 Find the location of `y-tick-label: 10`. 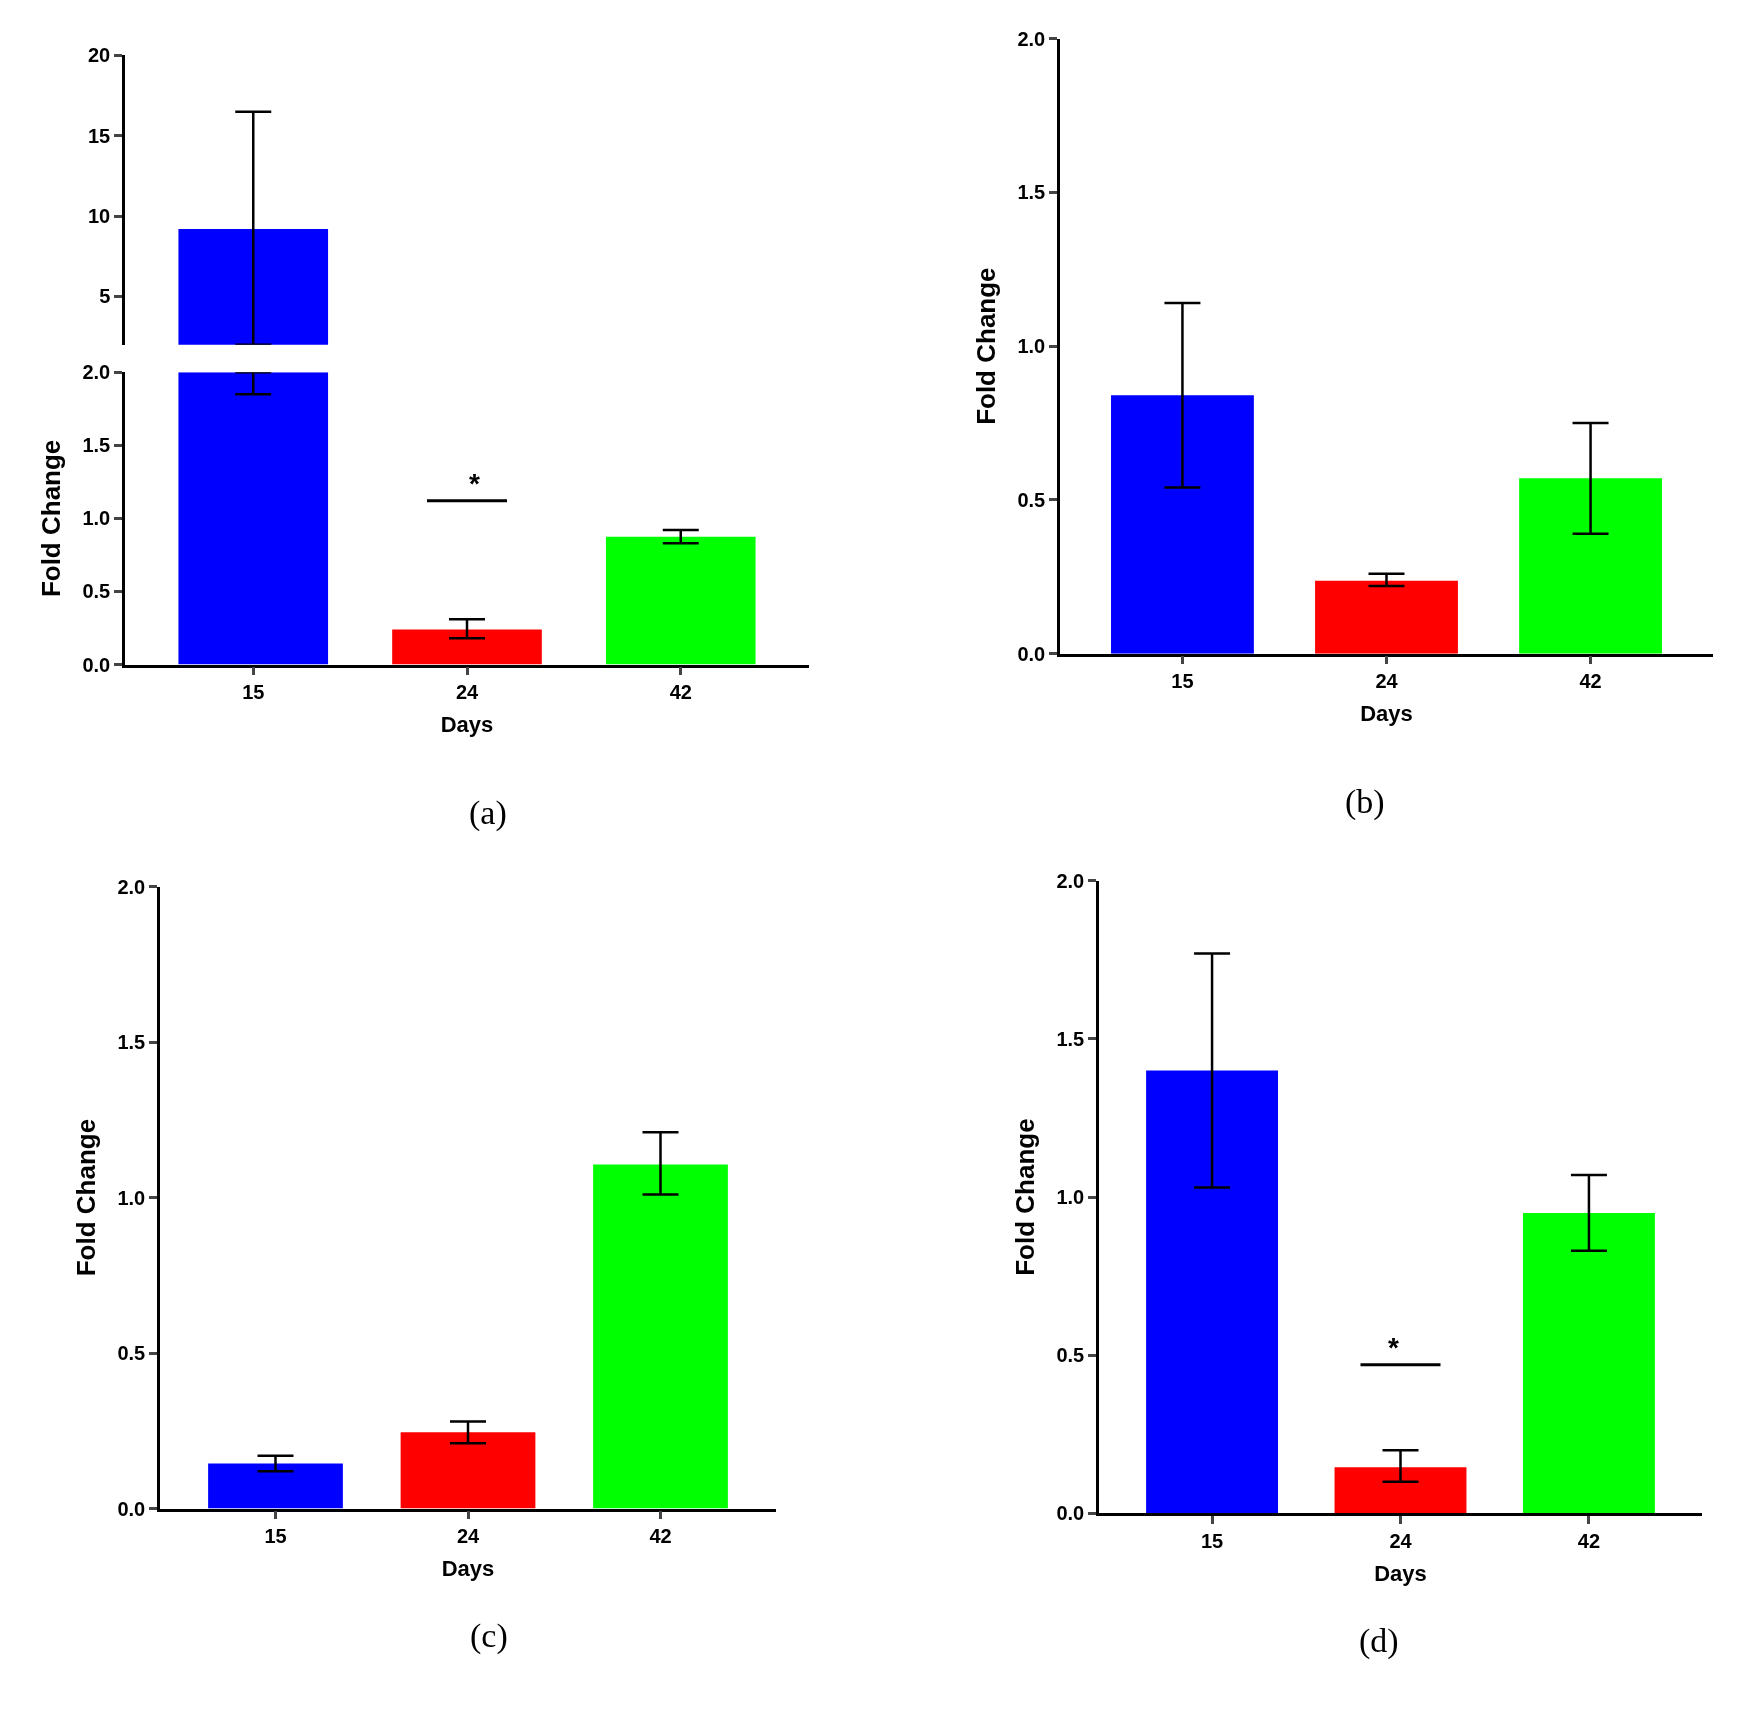

y-tick-label: 10 is located at coordinates (99, 216).